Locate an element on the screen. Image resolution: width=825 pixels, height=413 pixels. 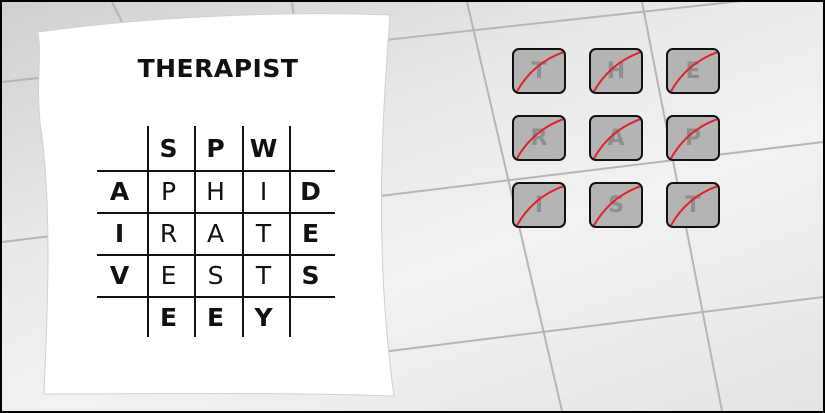
letter-tile: R is located at coordinates (539, 138).